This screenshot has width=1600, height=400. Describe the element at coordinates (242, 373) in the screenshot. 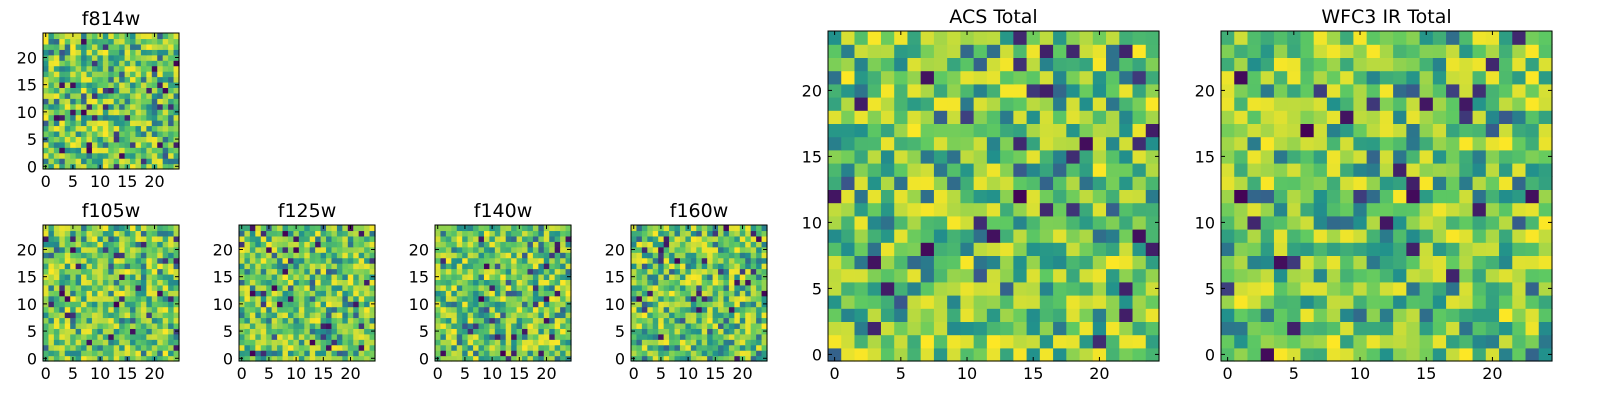

I see `x-tick-label: 0` at that location.